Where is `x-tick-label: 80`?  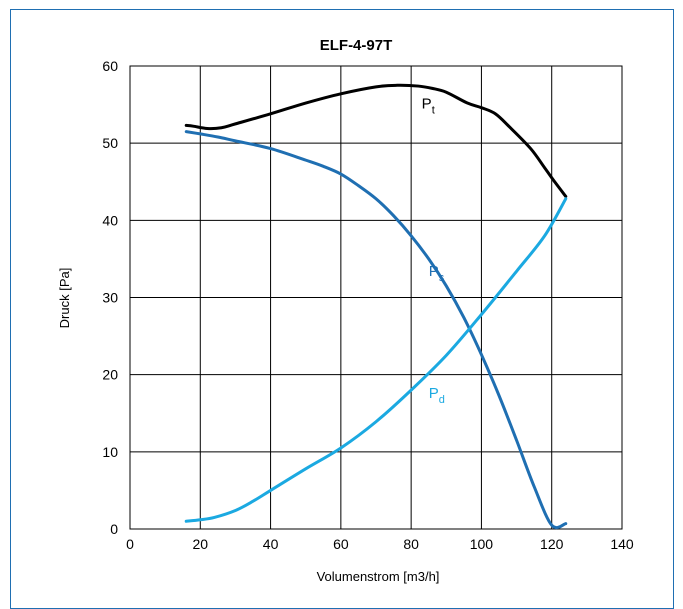
x-tick-label: 80 is located at coordinates (411, 544).